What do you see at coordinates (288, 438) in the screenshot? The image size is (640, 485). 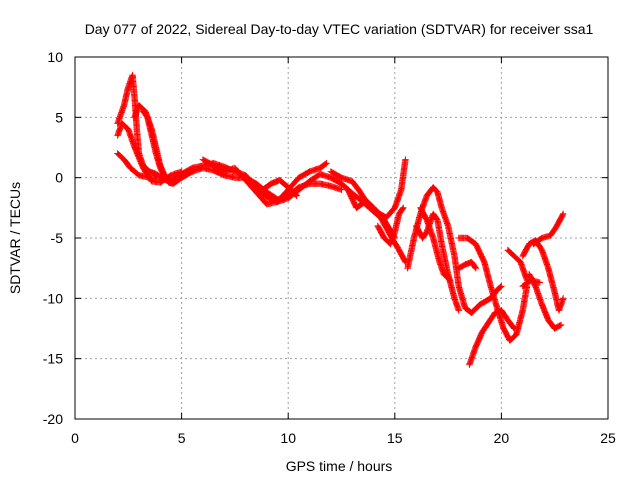 I see `x-tick-label: 10` at bounding box center [288, 438].